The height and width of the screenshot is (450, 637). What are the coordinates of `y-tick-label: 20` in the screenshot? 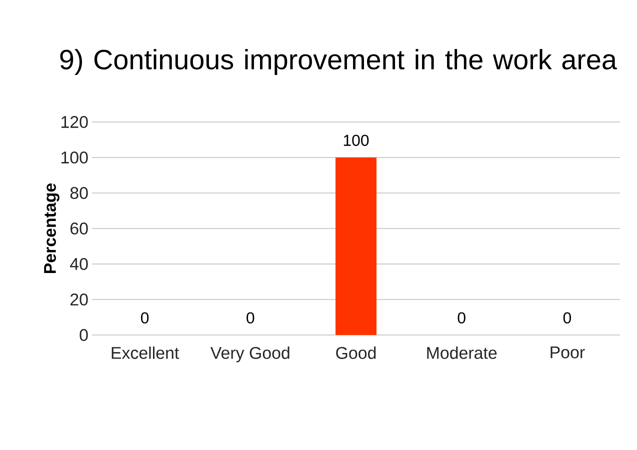 It's located at (79, 300).